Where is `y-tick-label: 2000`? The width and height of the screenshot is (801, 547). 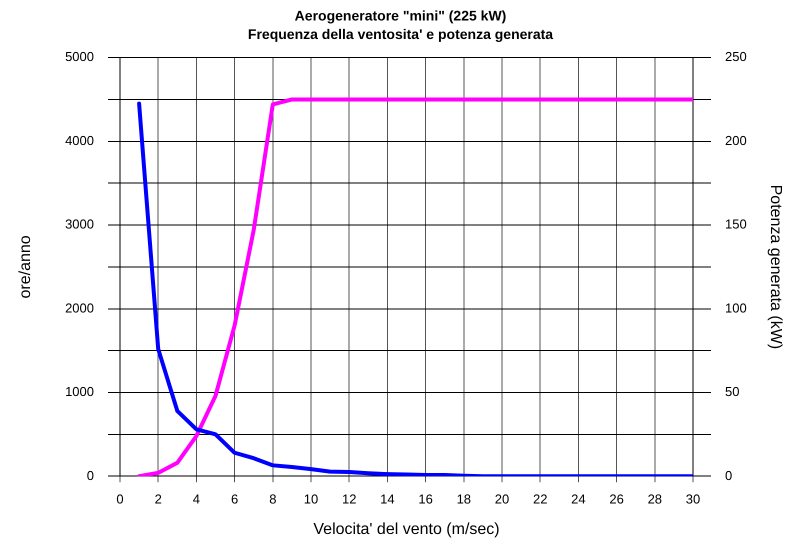 y-tick-label: 2000 is located at coordinates (79, 308).